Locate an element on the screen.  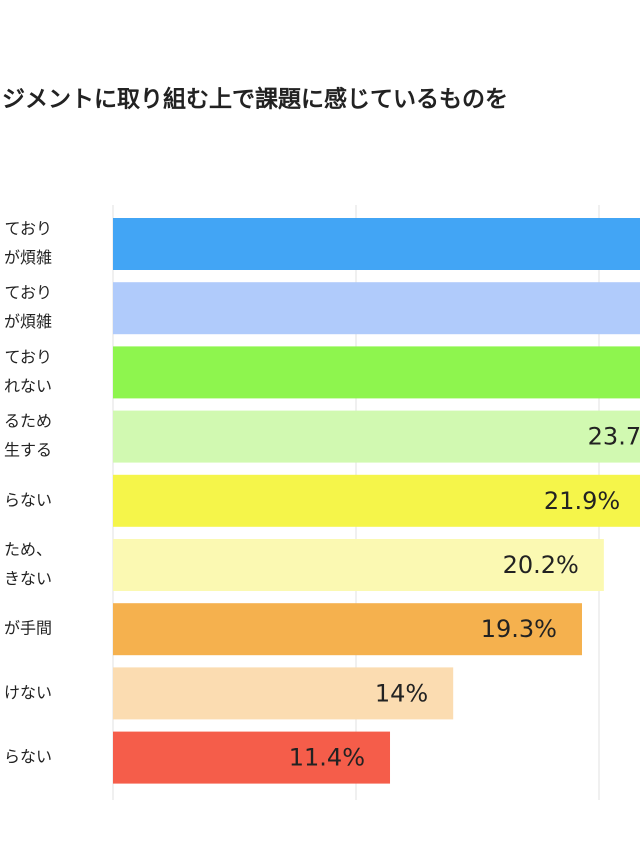
value-label: 21.9% is located at coordinates (582, 501).